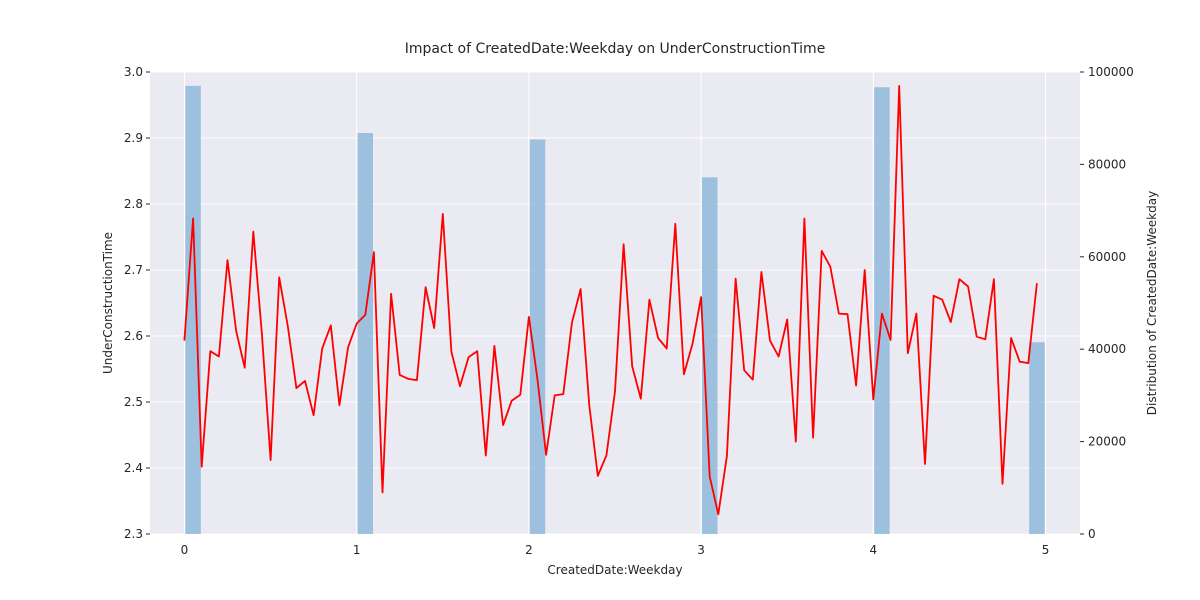 This screenshot has height=600, width=1200. I want to click on y2-tick-label: 100000, so click(1111, 72).